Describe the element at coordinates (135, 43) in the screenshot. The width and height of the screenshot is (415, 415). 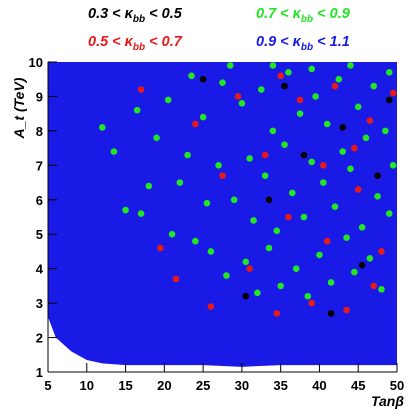
I see `legend-entry-3: 0.5 < κbb < 0.7` at that location.